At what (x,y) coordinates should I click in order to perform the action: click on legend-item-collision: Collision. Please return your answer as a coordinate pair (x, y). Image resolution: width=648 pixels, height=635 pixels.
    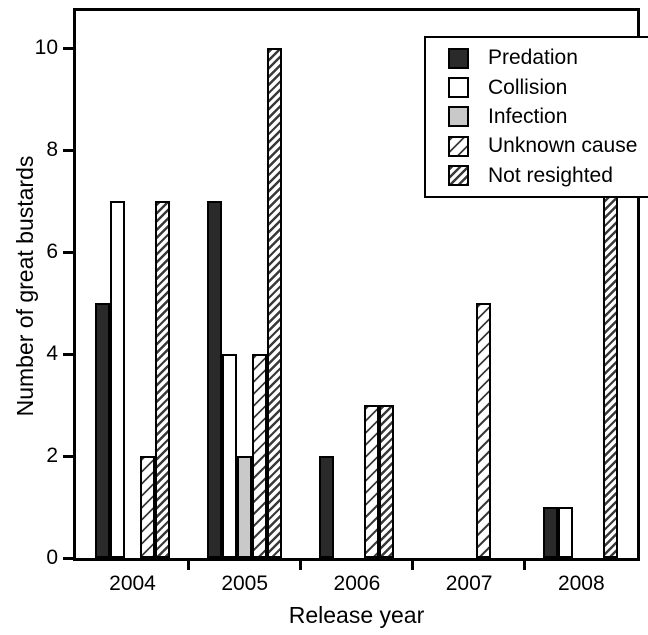
    Looking at the image, I should click on (537, 88).